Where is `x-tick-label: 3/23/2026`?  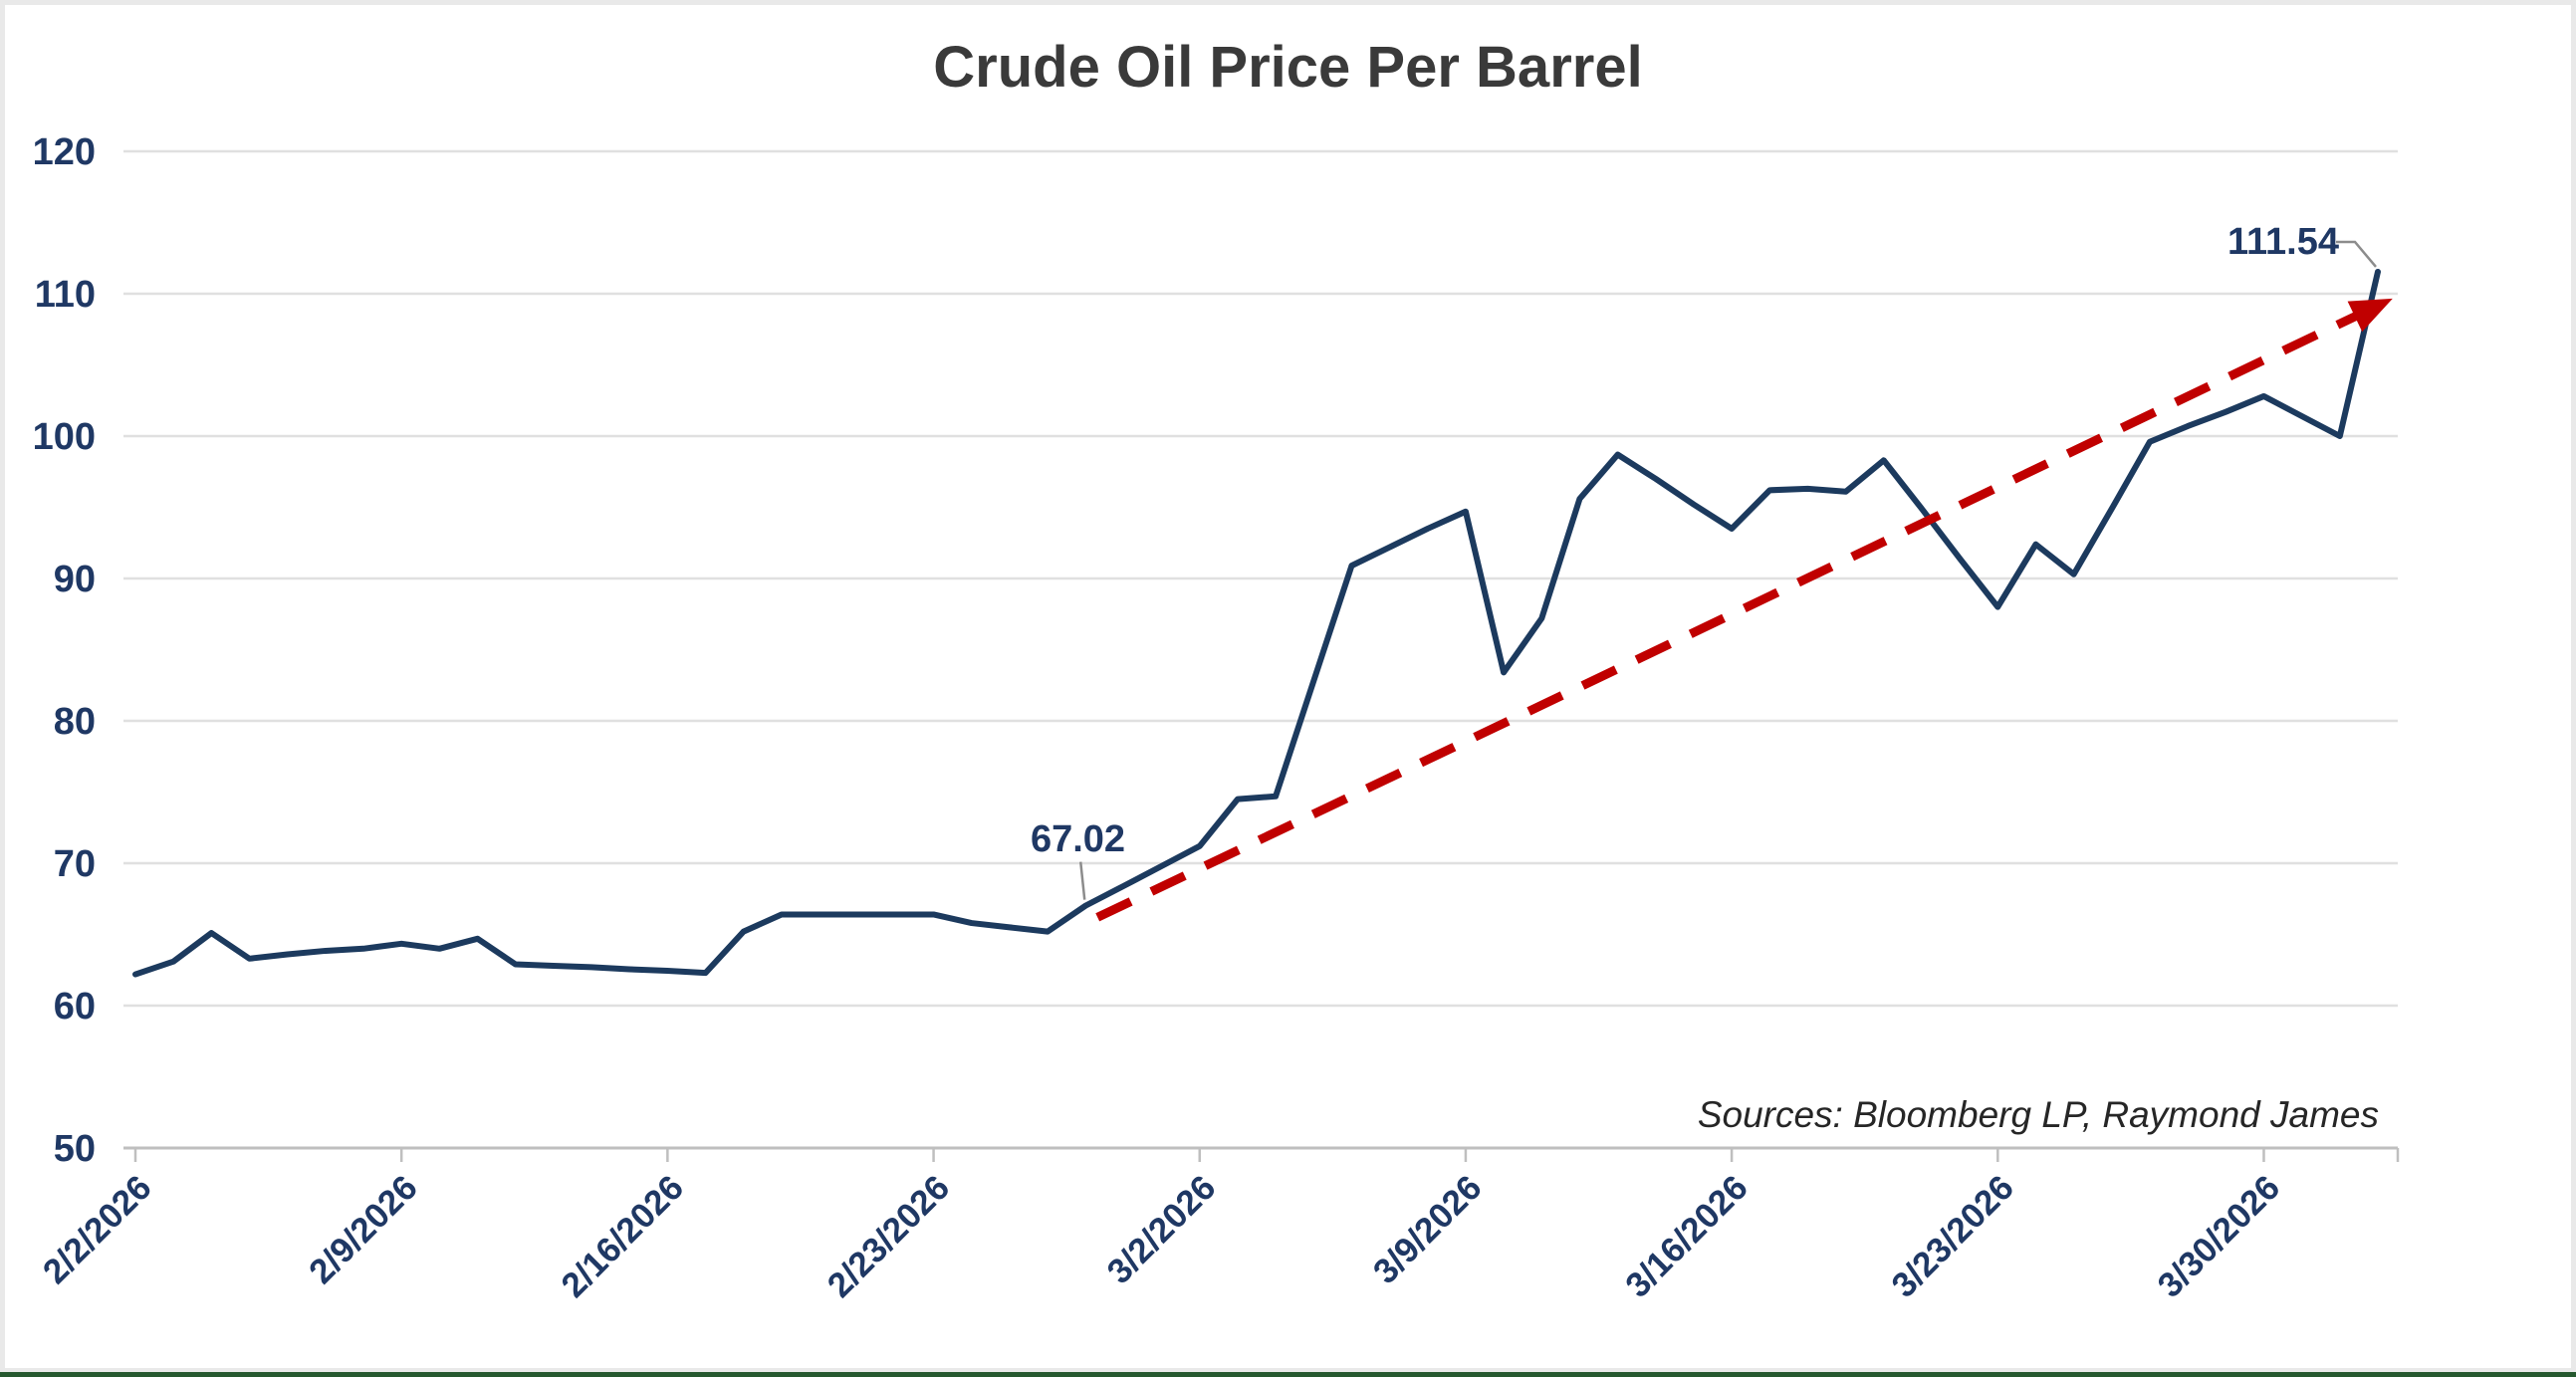 x-tick-label: 3/23/2026 is located at coordinates (1952, 1236).